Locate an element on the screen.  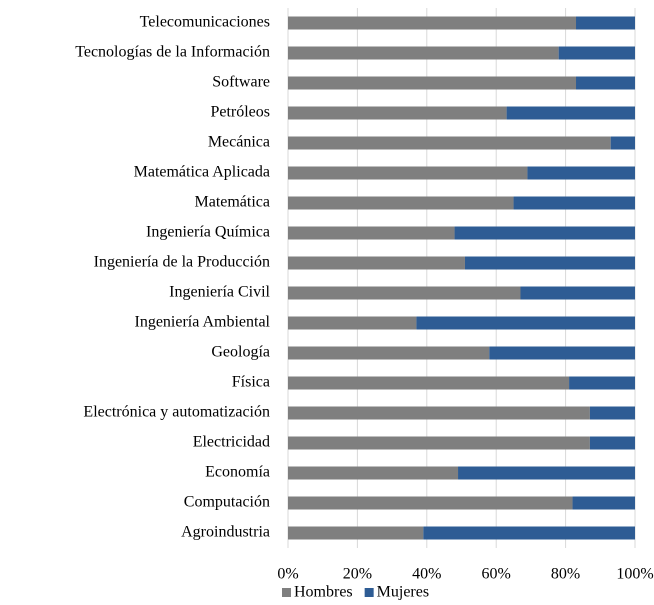
x-tick-label: 100% is located at coordinates (634, 574).